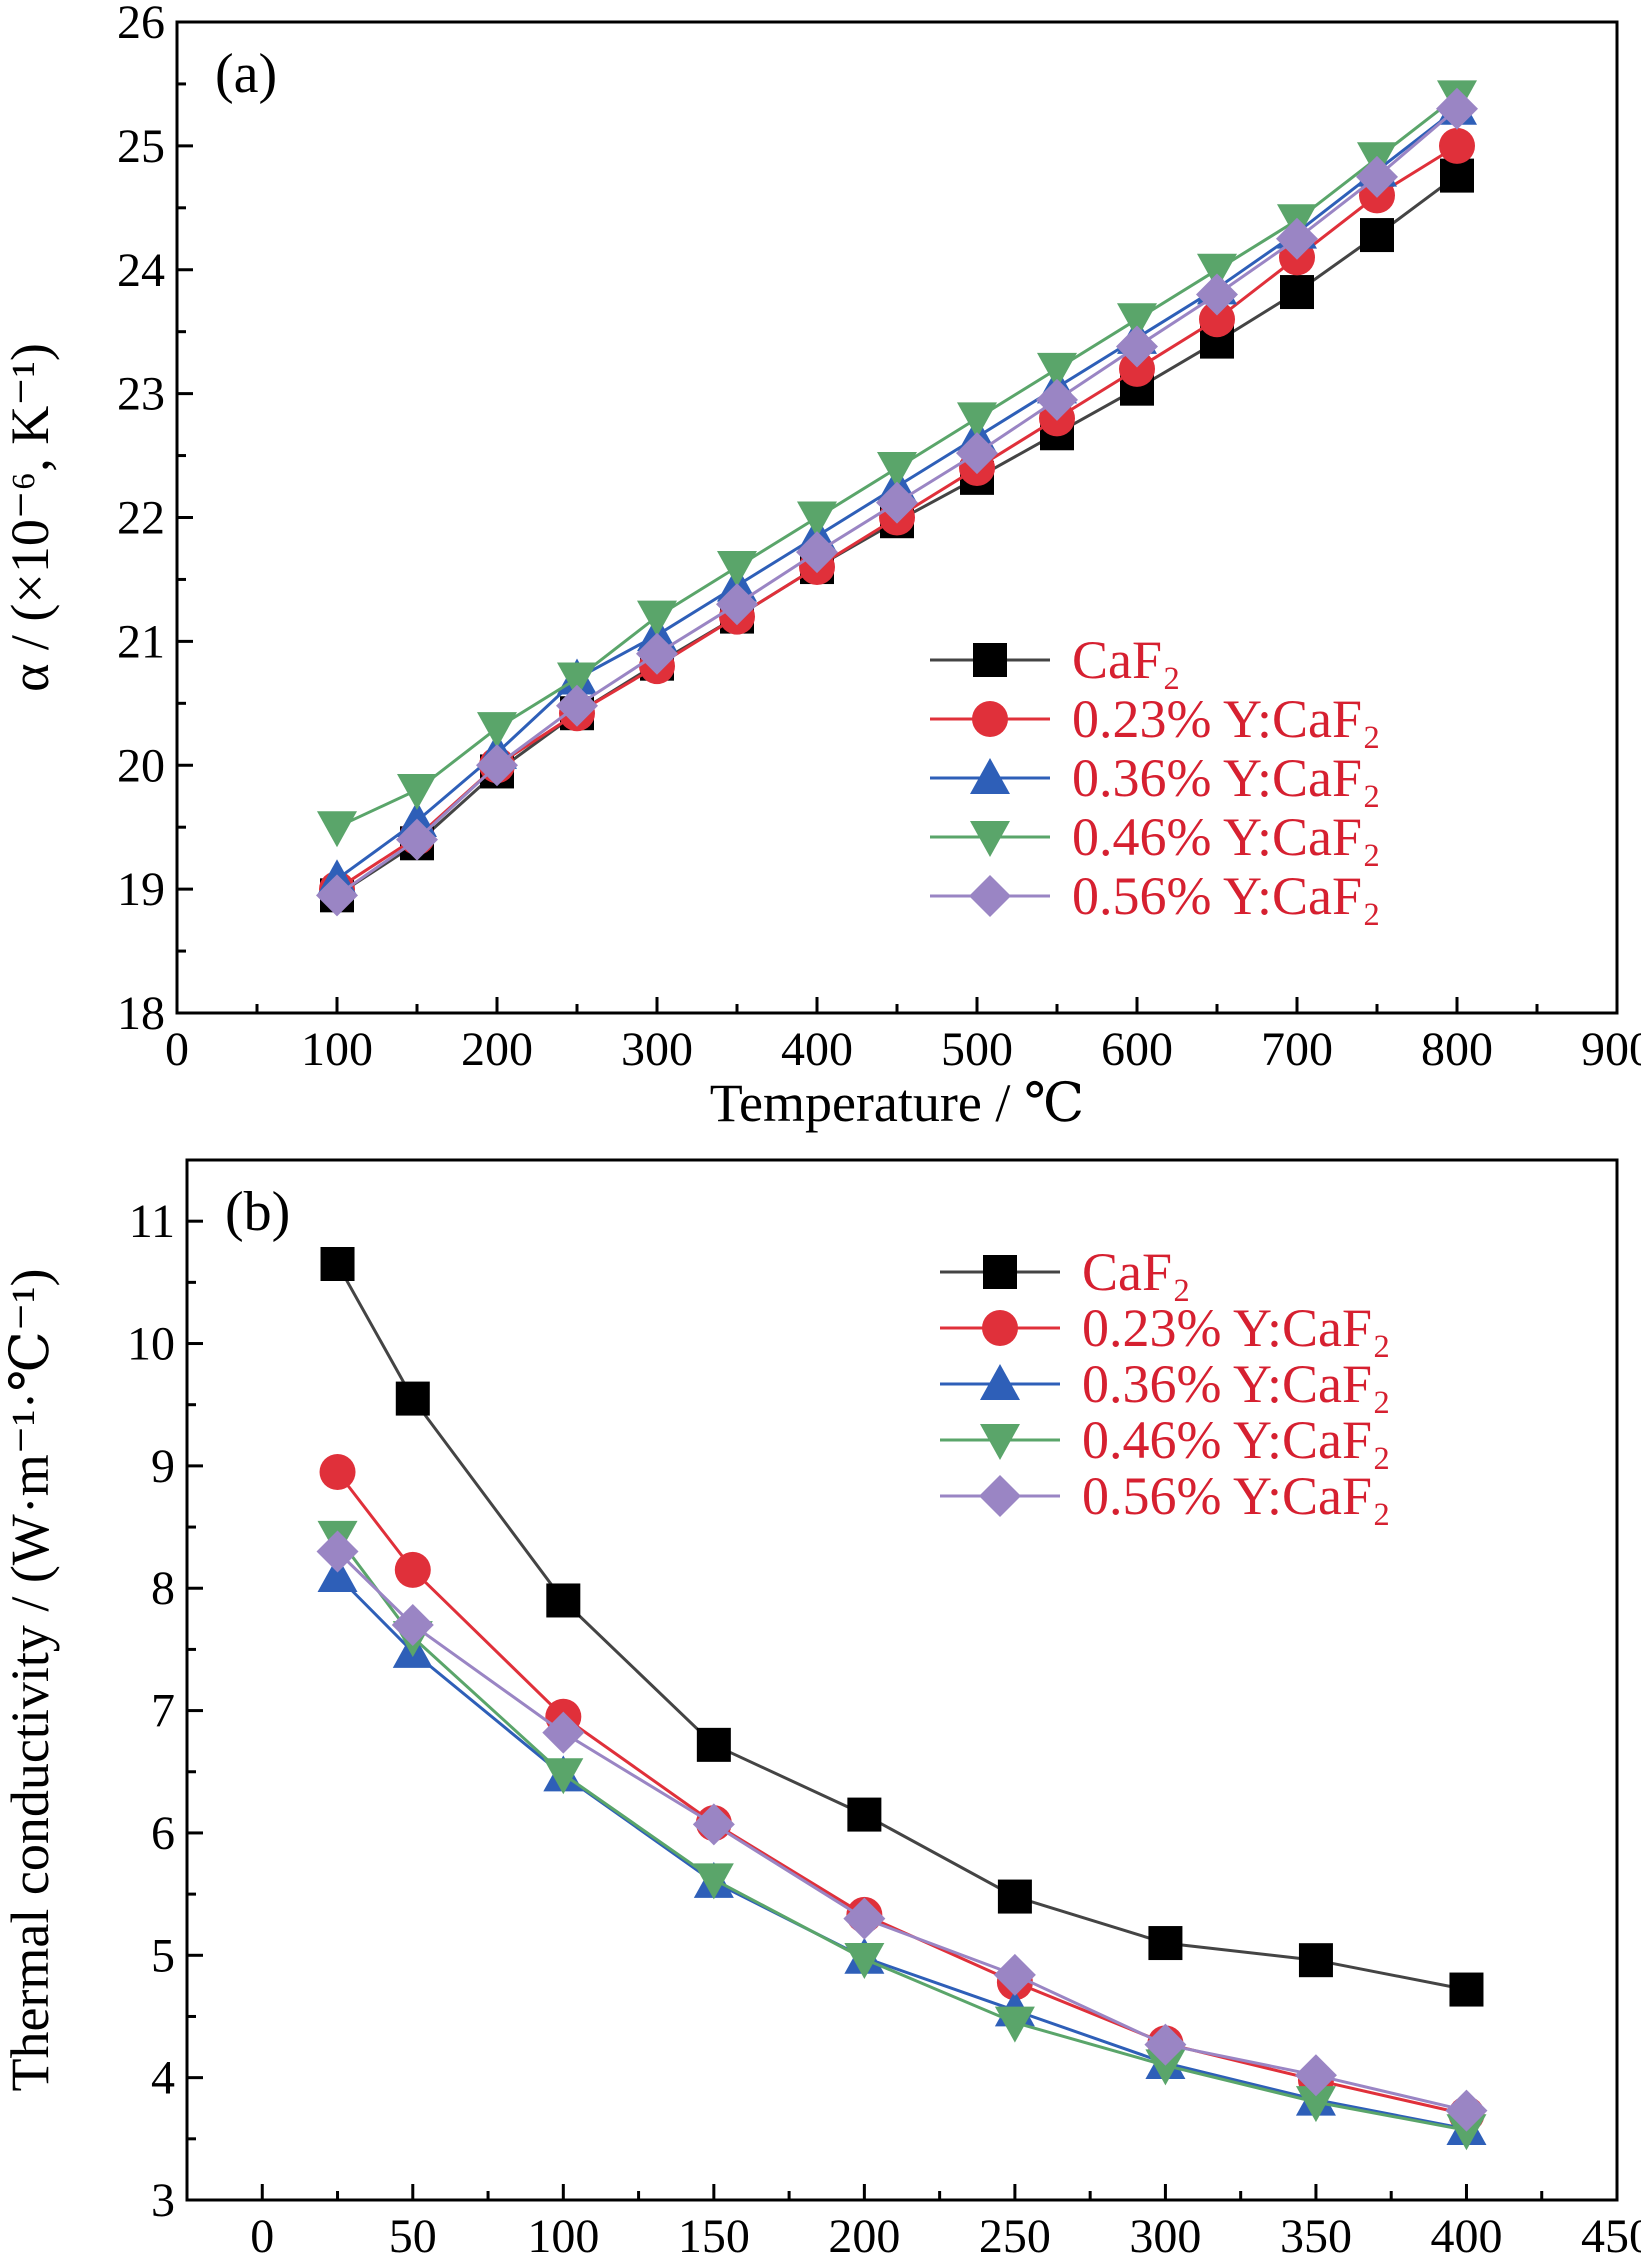 The image size is (1641, 2254). I want to click on x-tick-label: 150, so click(714, 2232).